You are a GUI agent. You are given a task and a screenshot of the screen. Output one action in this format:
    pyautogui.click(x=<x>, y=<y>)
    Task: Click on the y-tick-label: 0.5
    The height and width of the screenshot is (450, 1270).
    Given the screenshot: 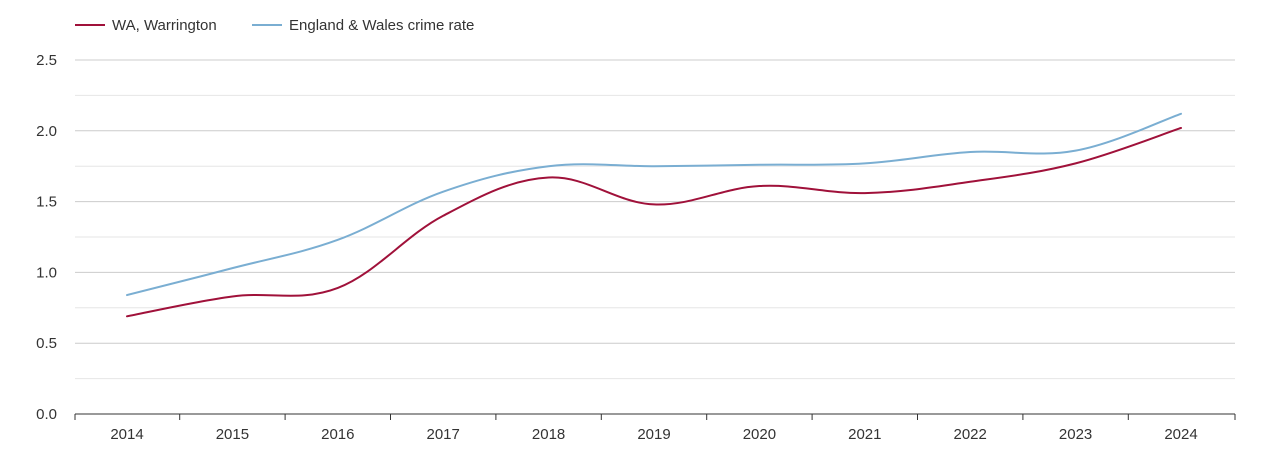 What is the action you would take?
    pyautogui.click(x=46, y=343)
    